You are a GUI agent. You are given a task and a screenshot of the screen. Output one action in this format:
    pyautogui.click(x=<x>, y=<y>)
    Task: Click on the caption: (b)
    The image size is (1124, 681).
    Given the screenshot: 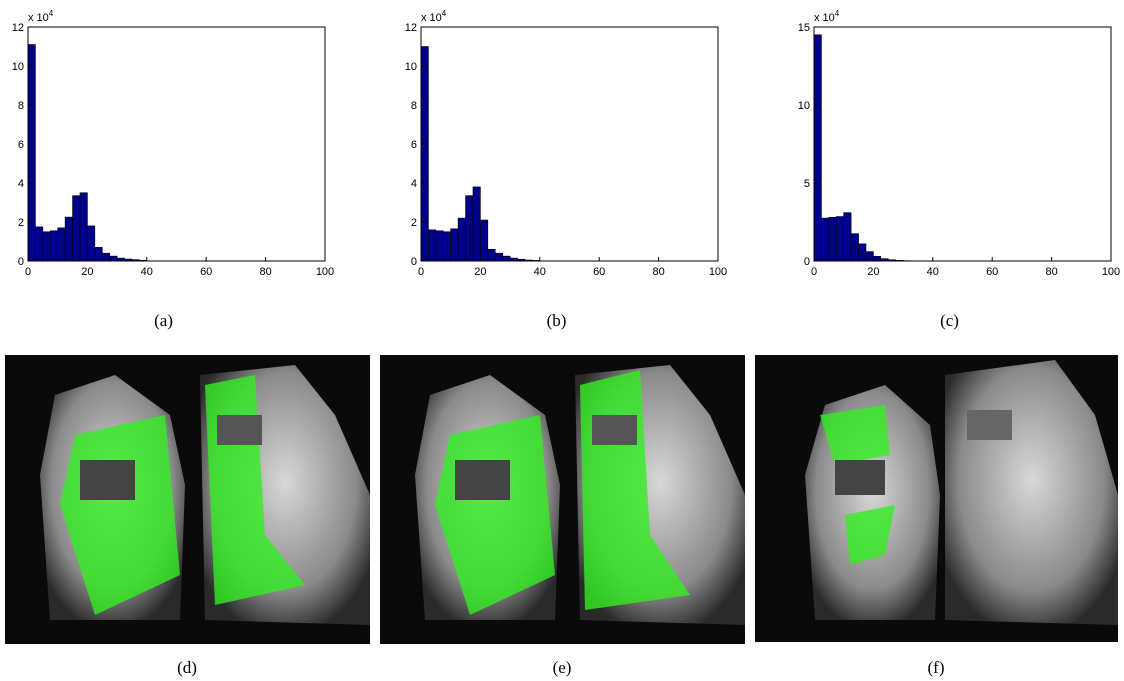 What is the action you would take?
    pyautogui.click(x=557, y=320)
    